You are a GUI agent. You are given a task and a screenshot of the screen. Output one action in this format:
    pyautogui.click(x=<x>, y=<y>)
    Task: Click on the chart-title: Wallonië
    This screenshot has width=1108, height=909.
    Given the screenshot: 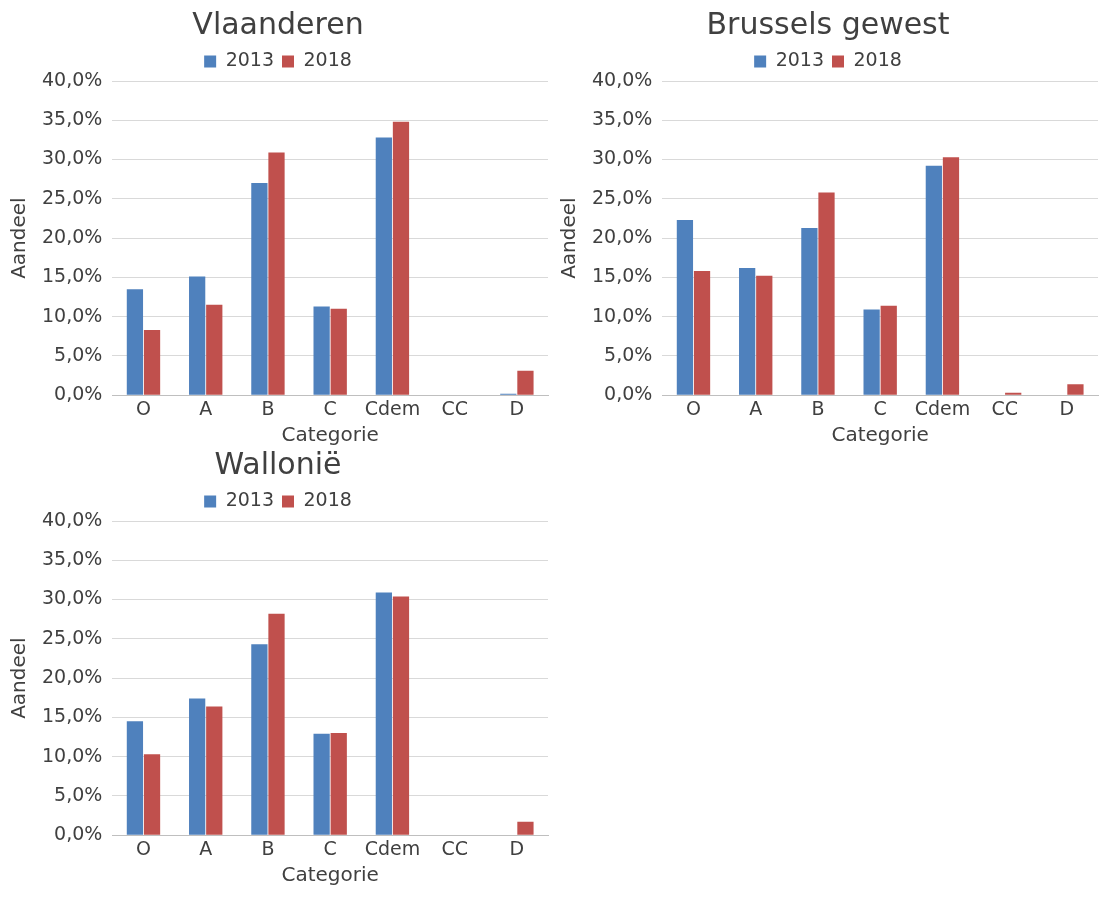 What is the action you would take?
    pyautogui.click(x=278, y=463)
    